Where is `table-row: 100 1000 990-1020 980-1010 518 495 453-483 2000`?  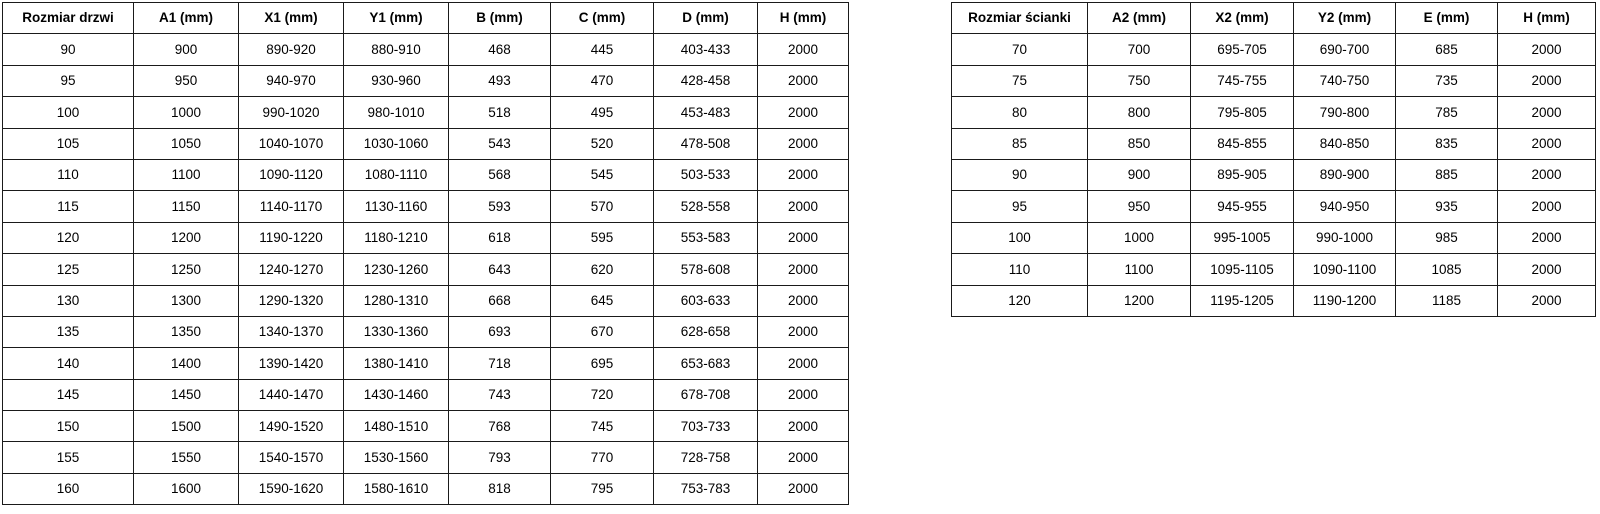
table-row: 100 1000 990-1020 980-1010 518 495 453-483 2000 is located at coordinates (425, 112).